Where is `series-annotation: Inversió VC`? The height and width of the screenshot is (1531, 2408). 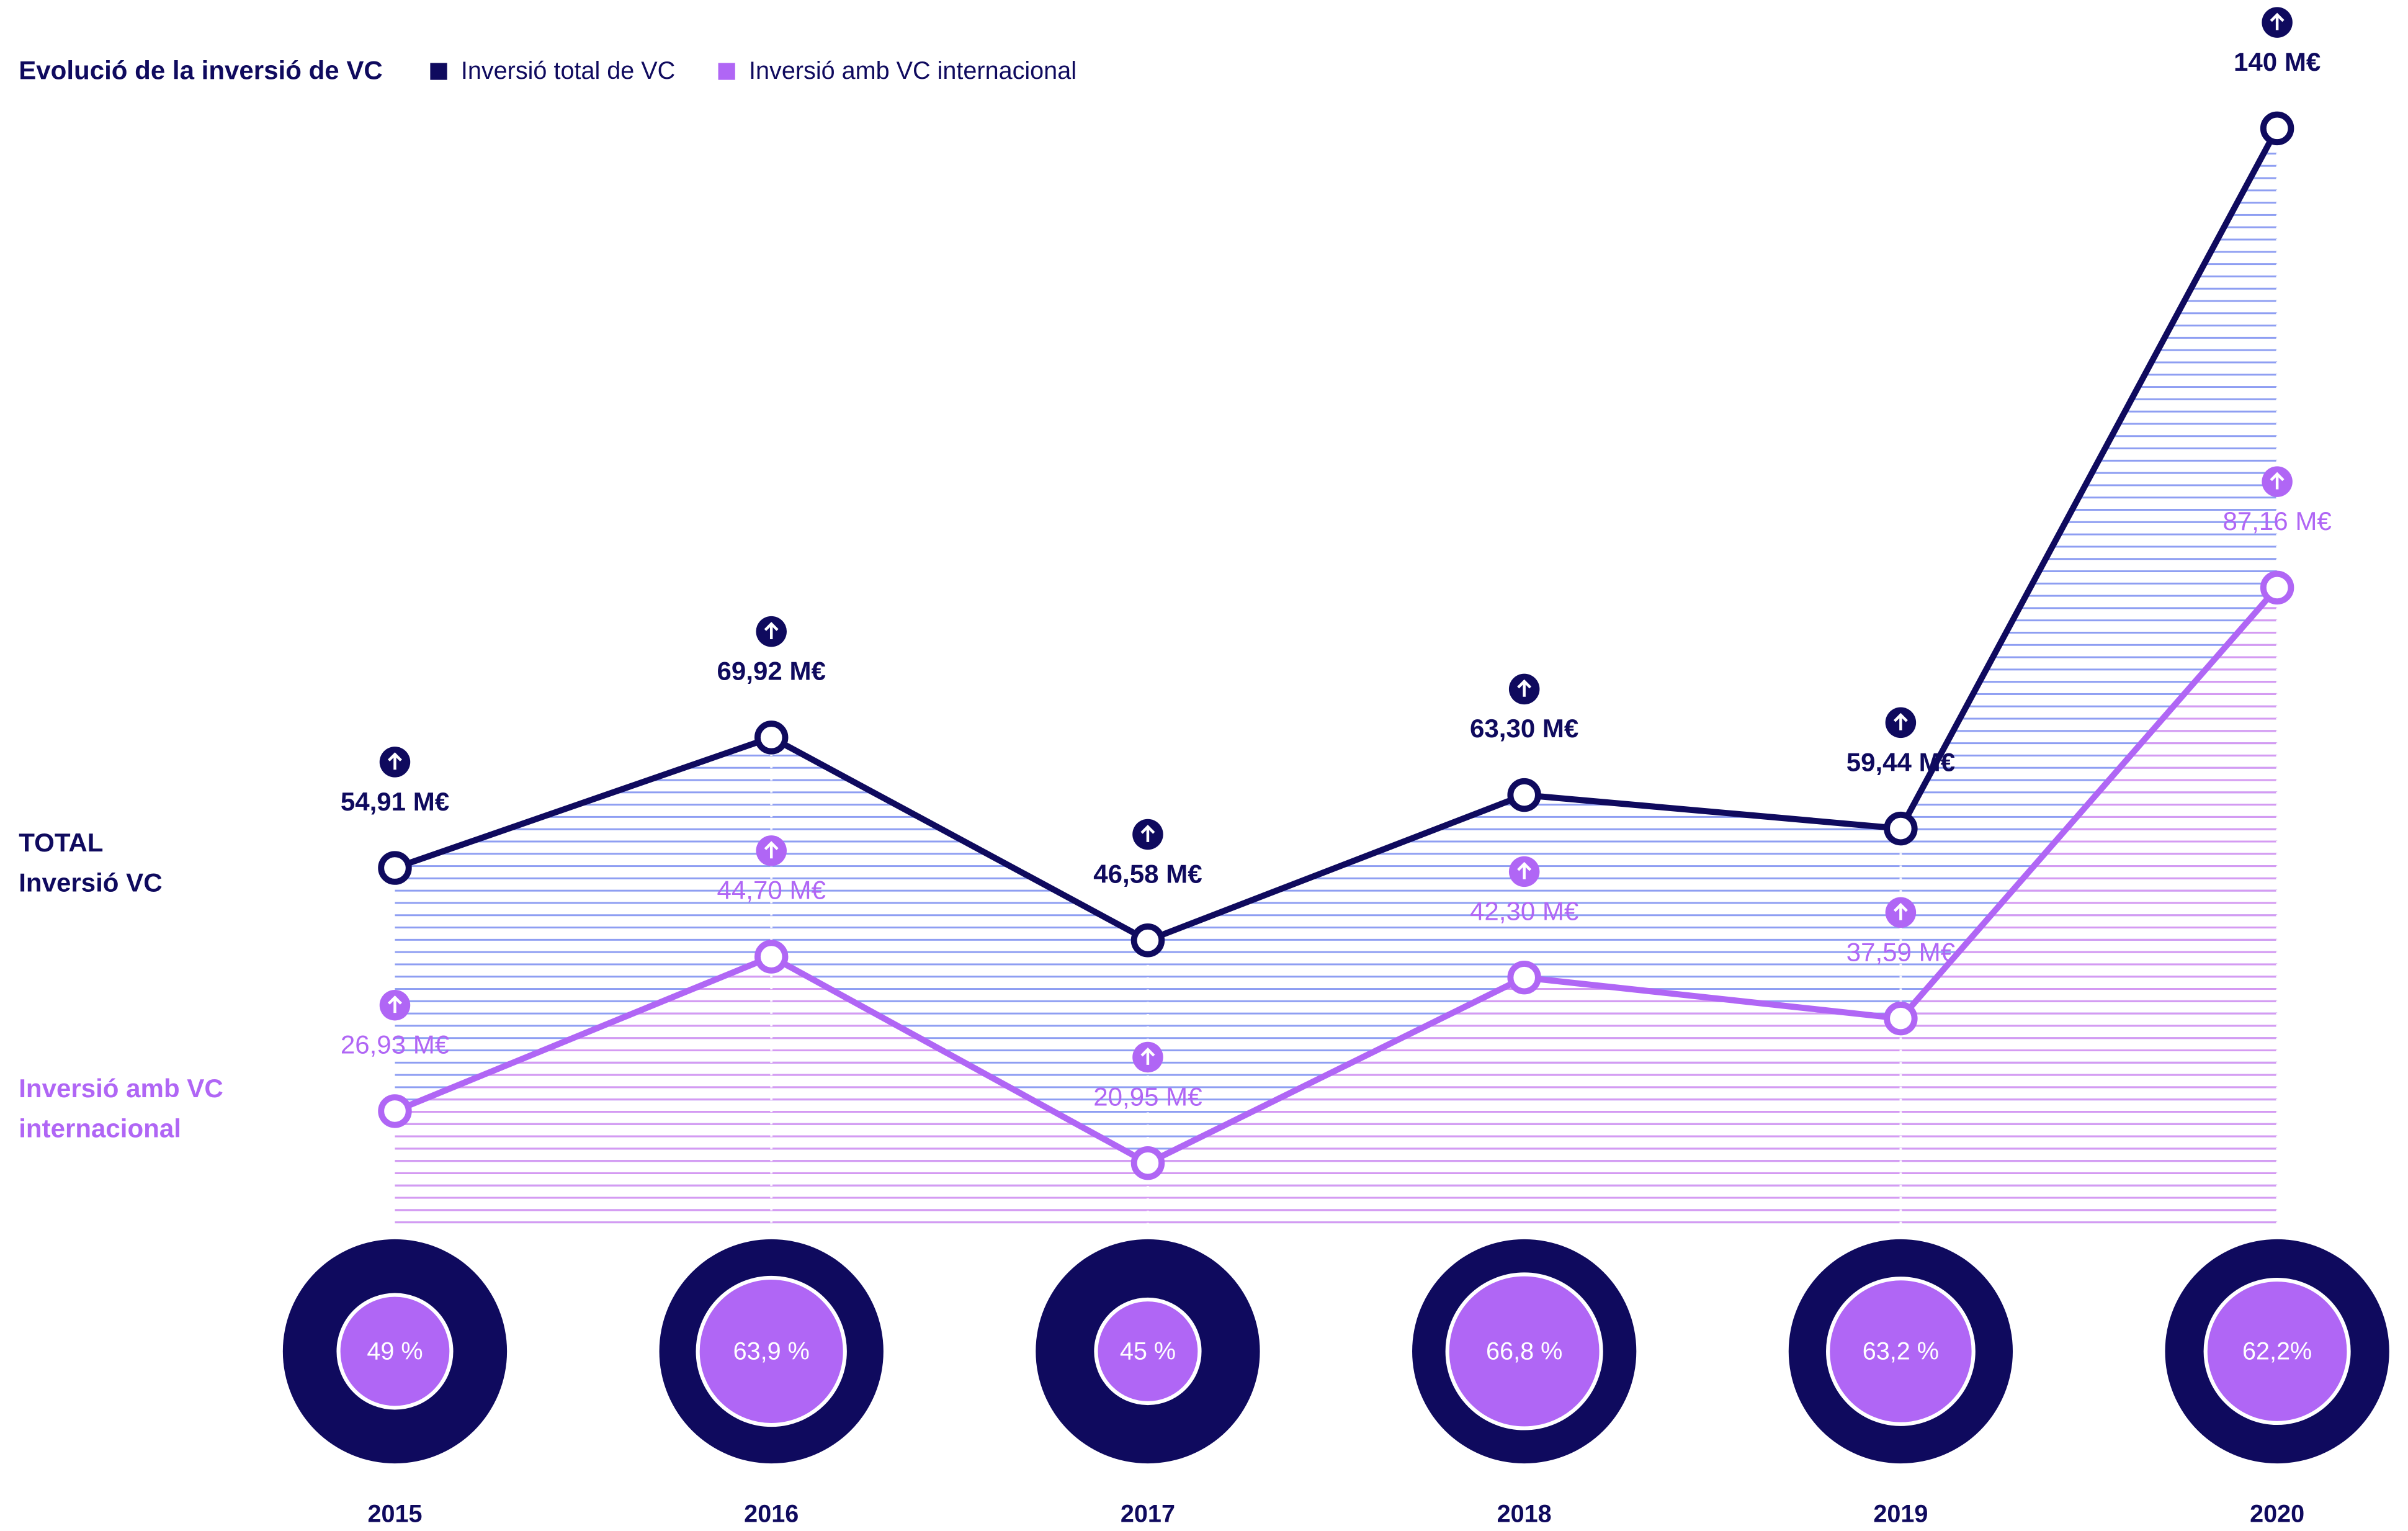
series-annotation: Inversió VC is located at coordinates (90, 882).